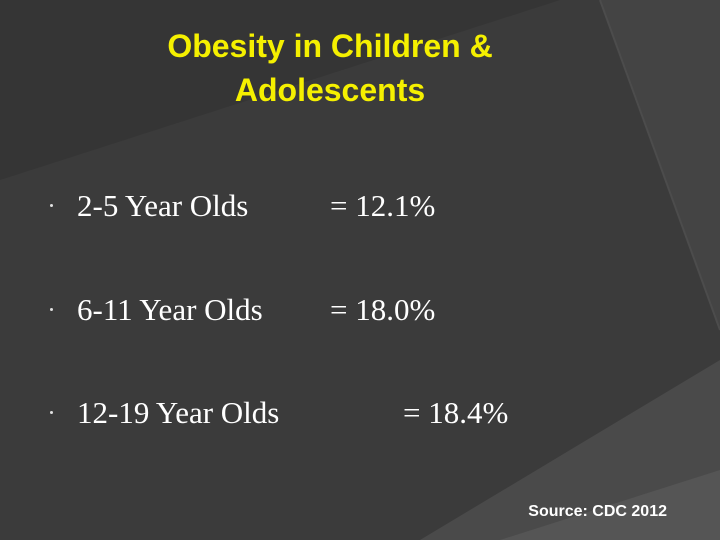 The height and width of the screenshot is (540, 720). What do you see at coordinates (597, 511) in the screenshot?
I see `source-citation: Source: CDC 2012` at bounding box center [597, 511].